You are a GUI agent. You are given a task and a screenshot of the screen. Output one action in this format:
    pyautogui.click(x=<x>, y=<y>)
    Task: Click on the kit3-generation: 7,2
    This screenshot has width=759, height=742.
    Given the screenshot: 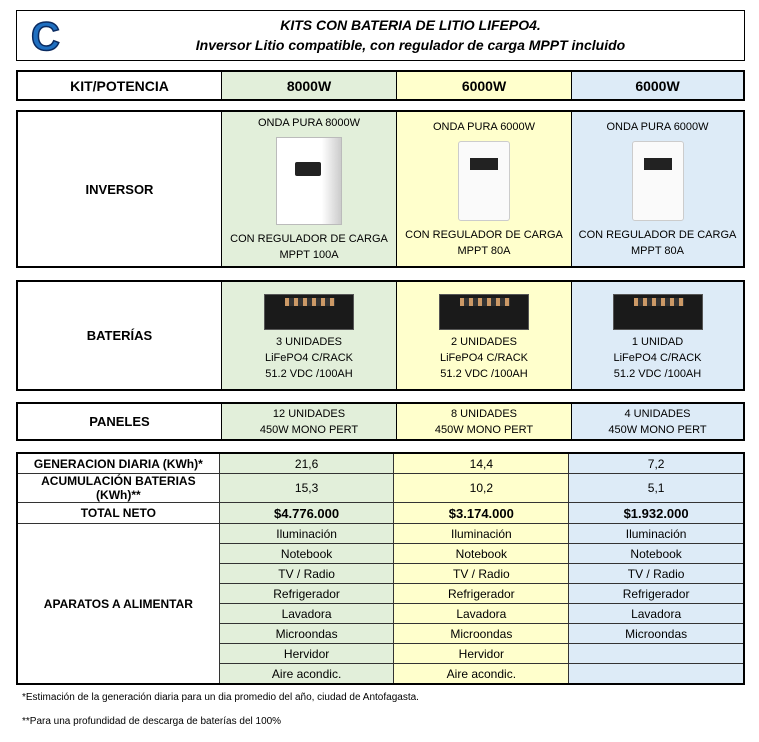 What is the action you would take?
    pyautogui.click(x=656, y=463)
    